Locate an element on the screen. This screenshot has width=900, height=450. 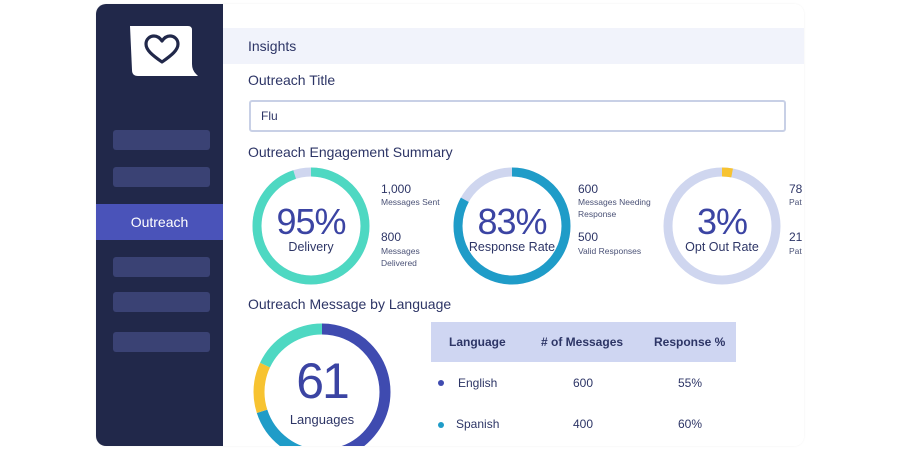
messages-needing-response-value: 600 is located at coordinates (588, 189).